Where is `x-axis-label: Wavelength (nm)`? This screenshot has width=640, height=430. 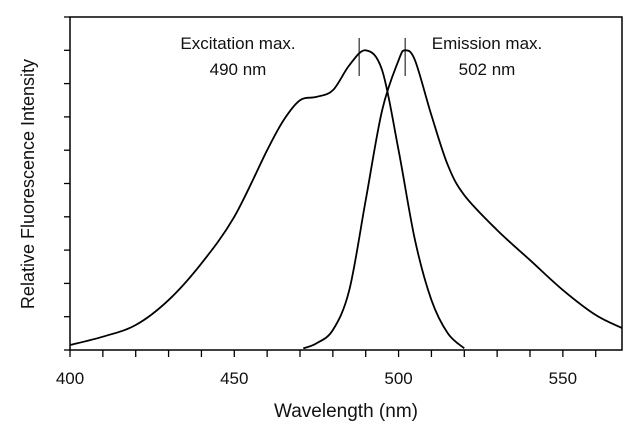
x-axis-label: Wavelength (nm) is located at coordinates (346, 411).